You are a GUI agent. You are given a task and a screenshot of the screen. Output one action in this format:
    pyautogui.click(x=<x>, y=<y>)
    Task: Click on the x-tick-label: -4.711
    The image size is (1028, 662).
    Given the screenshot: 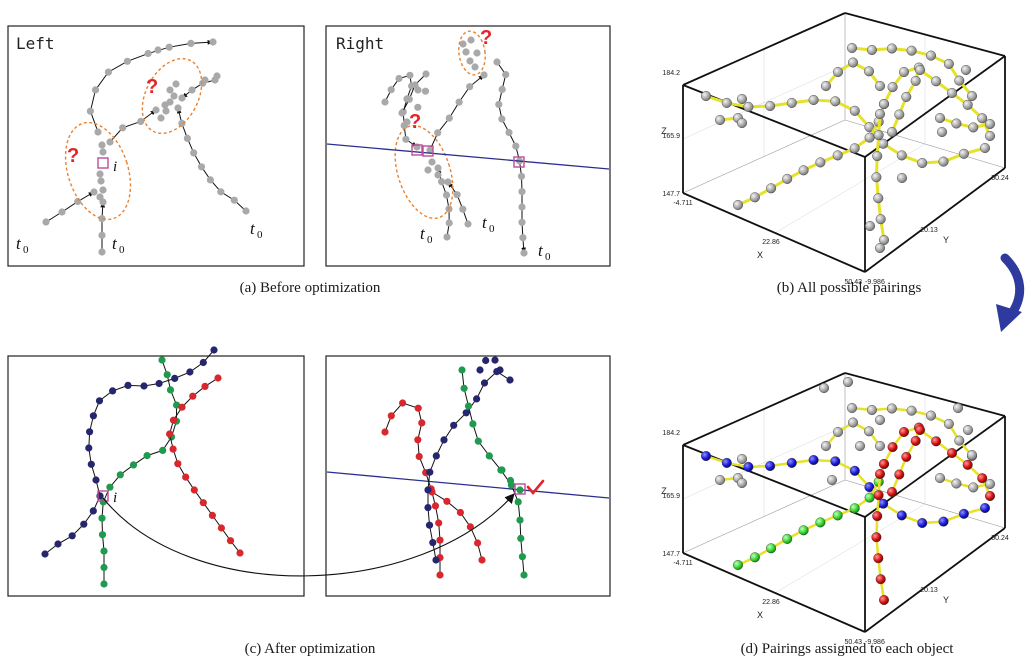 What is the action you would take?
    pyautogui.click(x=682, y=563)
    